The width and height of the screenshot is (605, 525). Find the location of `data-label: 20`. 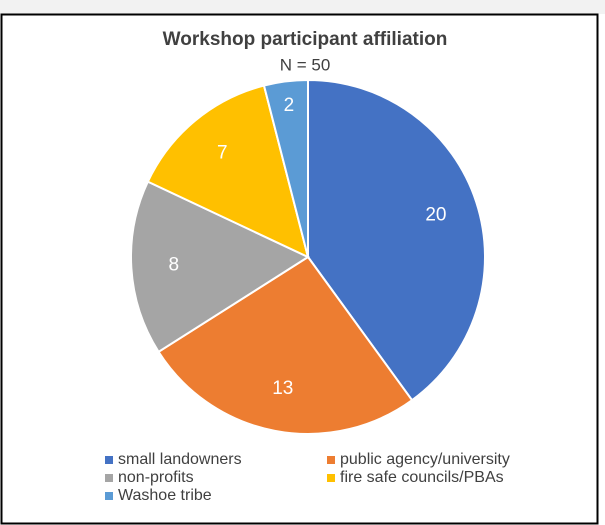

data-label: 20 is located at coordinates (435, 214).